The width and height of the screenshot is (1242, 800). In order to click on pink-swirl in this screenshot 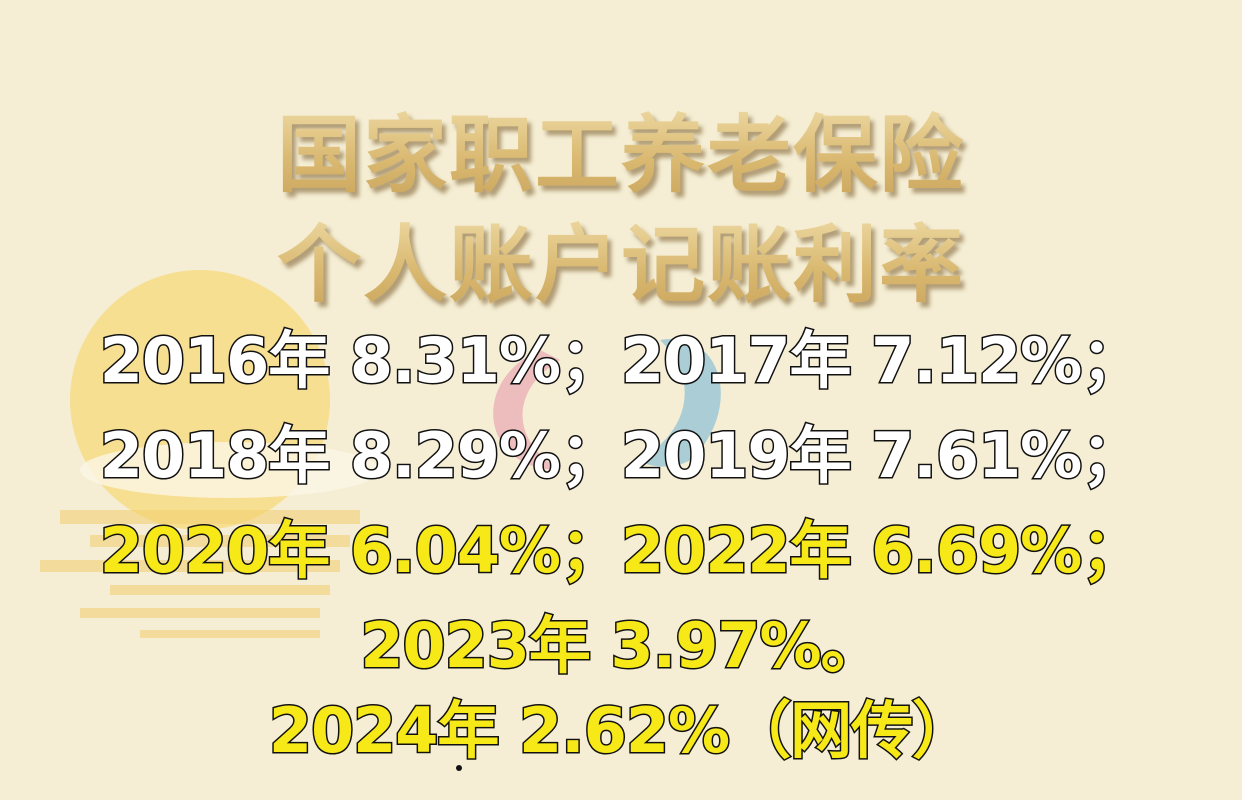, I will do `click(526, 410)`.